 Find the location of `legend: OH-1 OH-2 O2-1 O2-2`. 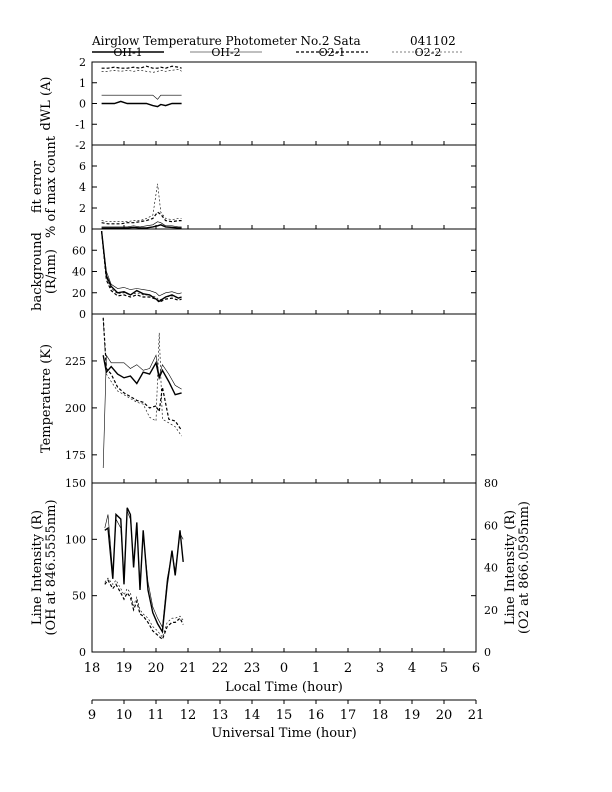

legend: OH-1 OH-2 O2-1 O2-2 is located at coordinates (278, 52).